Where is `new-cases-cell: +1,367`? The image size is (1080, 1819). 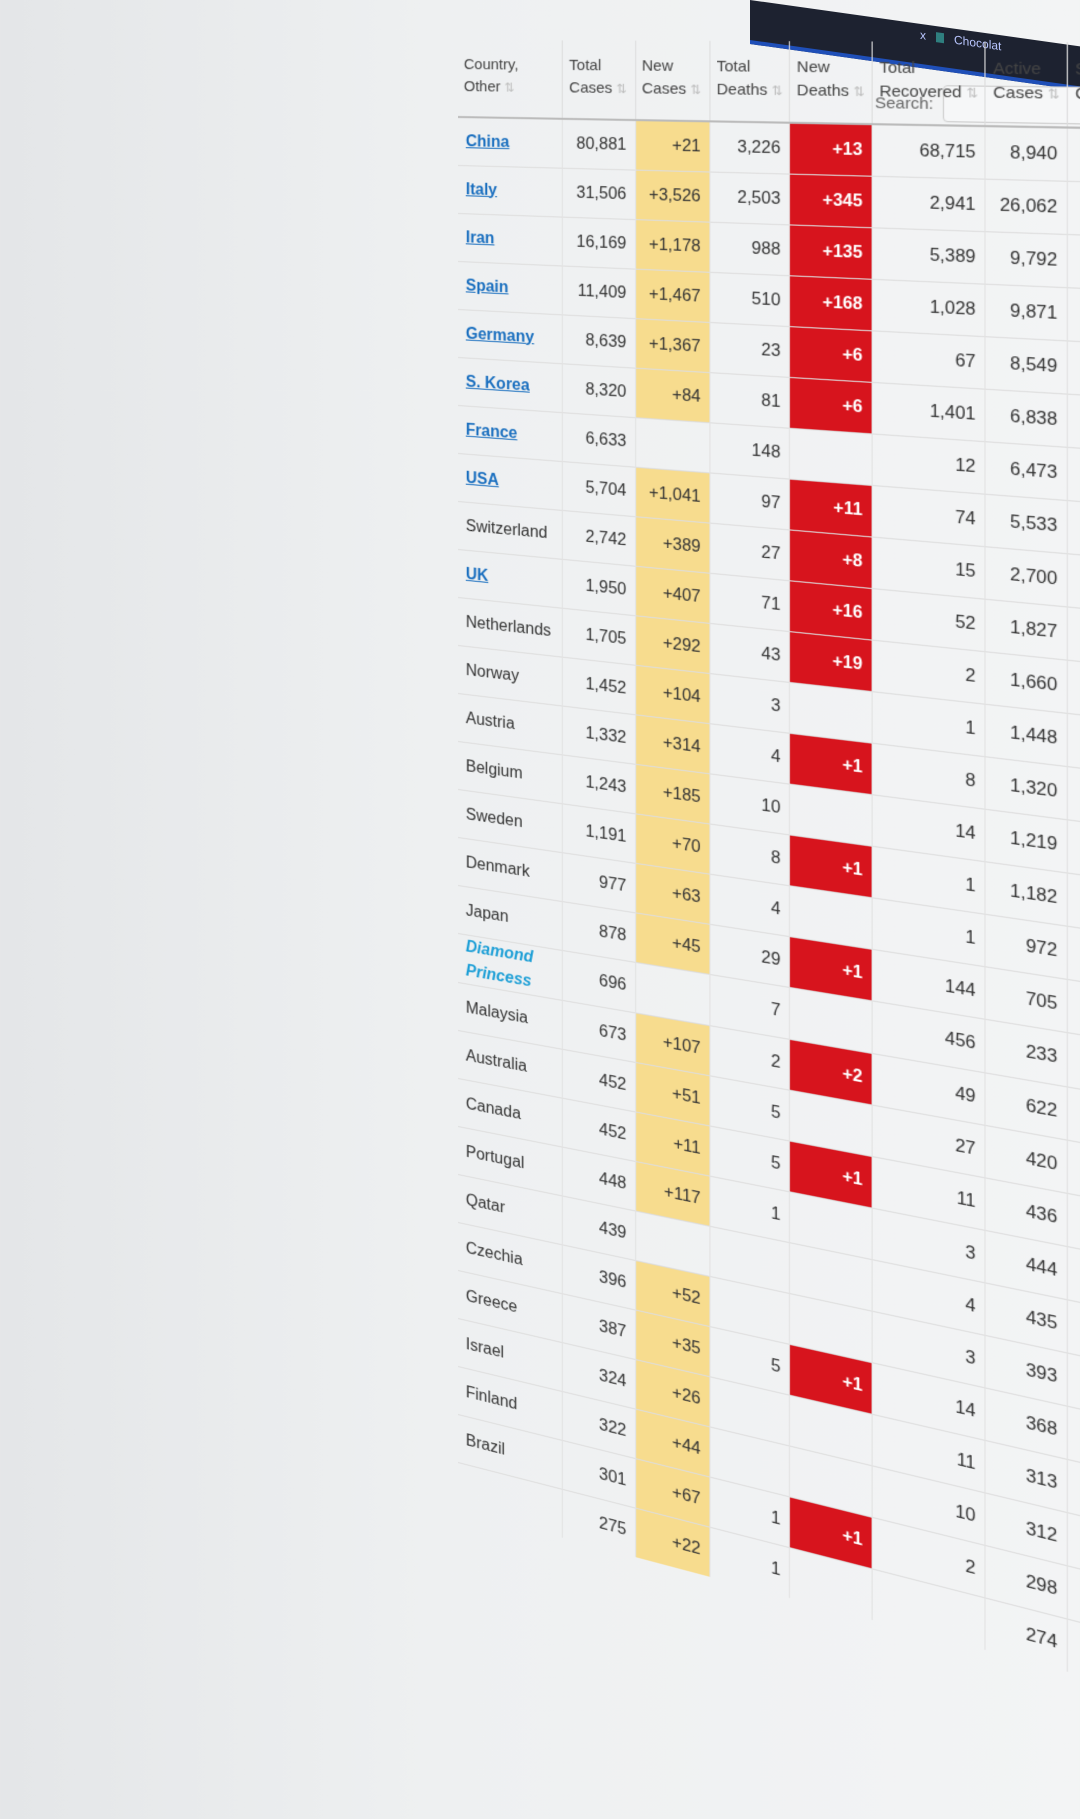
new-cases-cell: +1,367 is located at coordinates (672, 345).